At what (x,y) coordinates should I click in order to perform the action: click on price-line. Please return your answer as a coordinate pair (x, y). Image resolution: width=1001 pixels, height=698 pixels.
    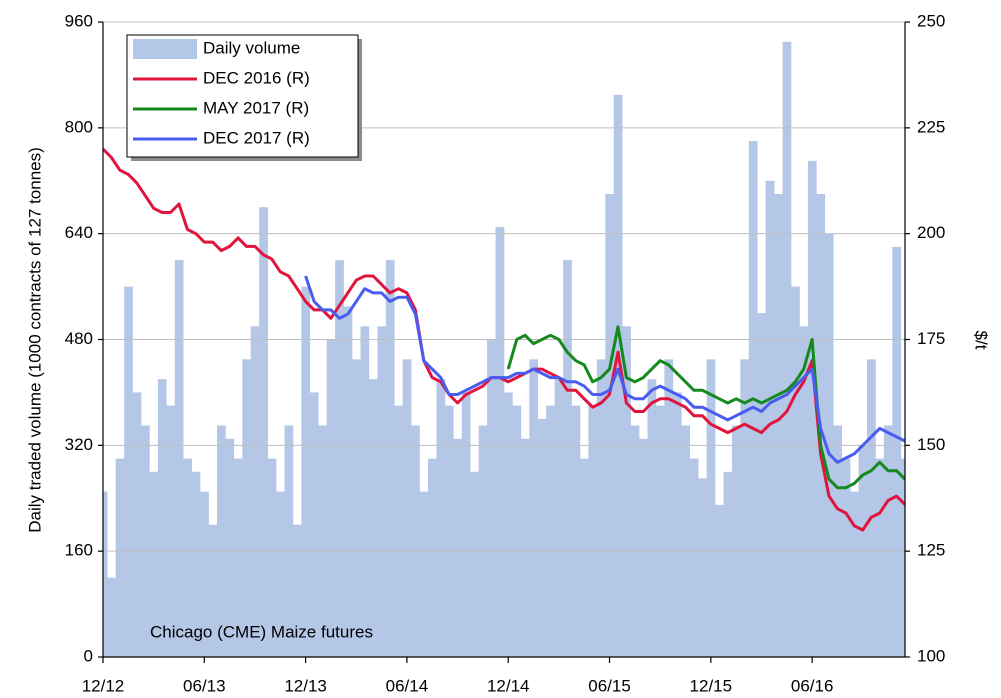
    Looking at the image, I should click on (705, 407).